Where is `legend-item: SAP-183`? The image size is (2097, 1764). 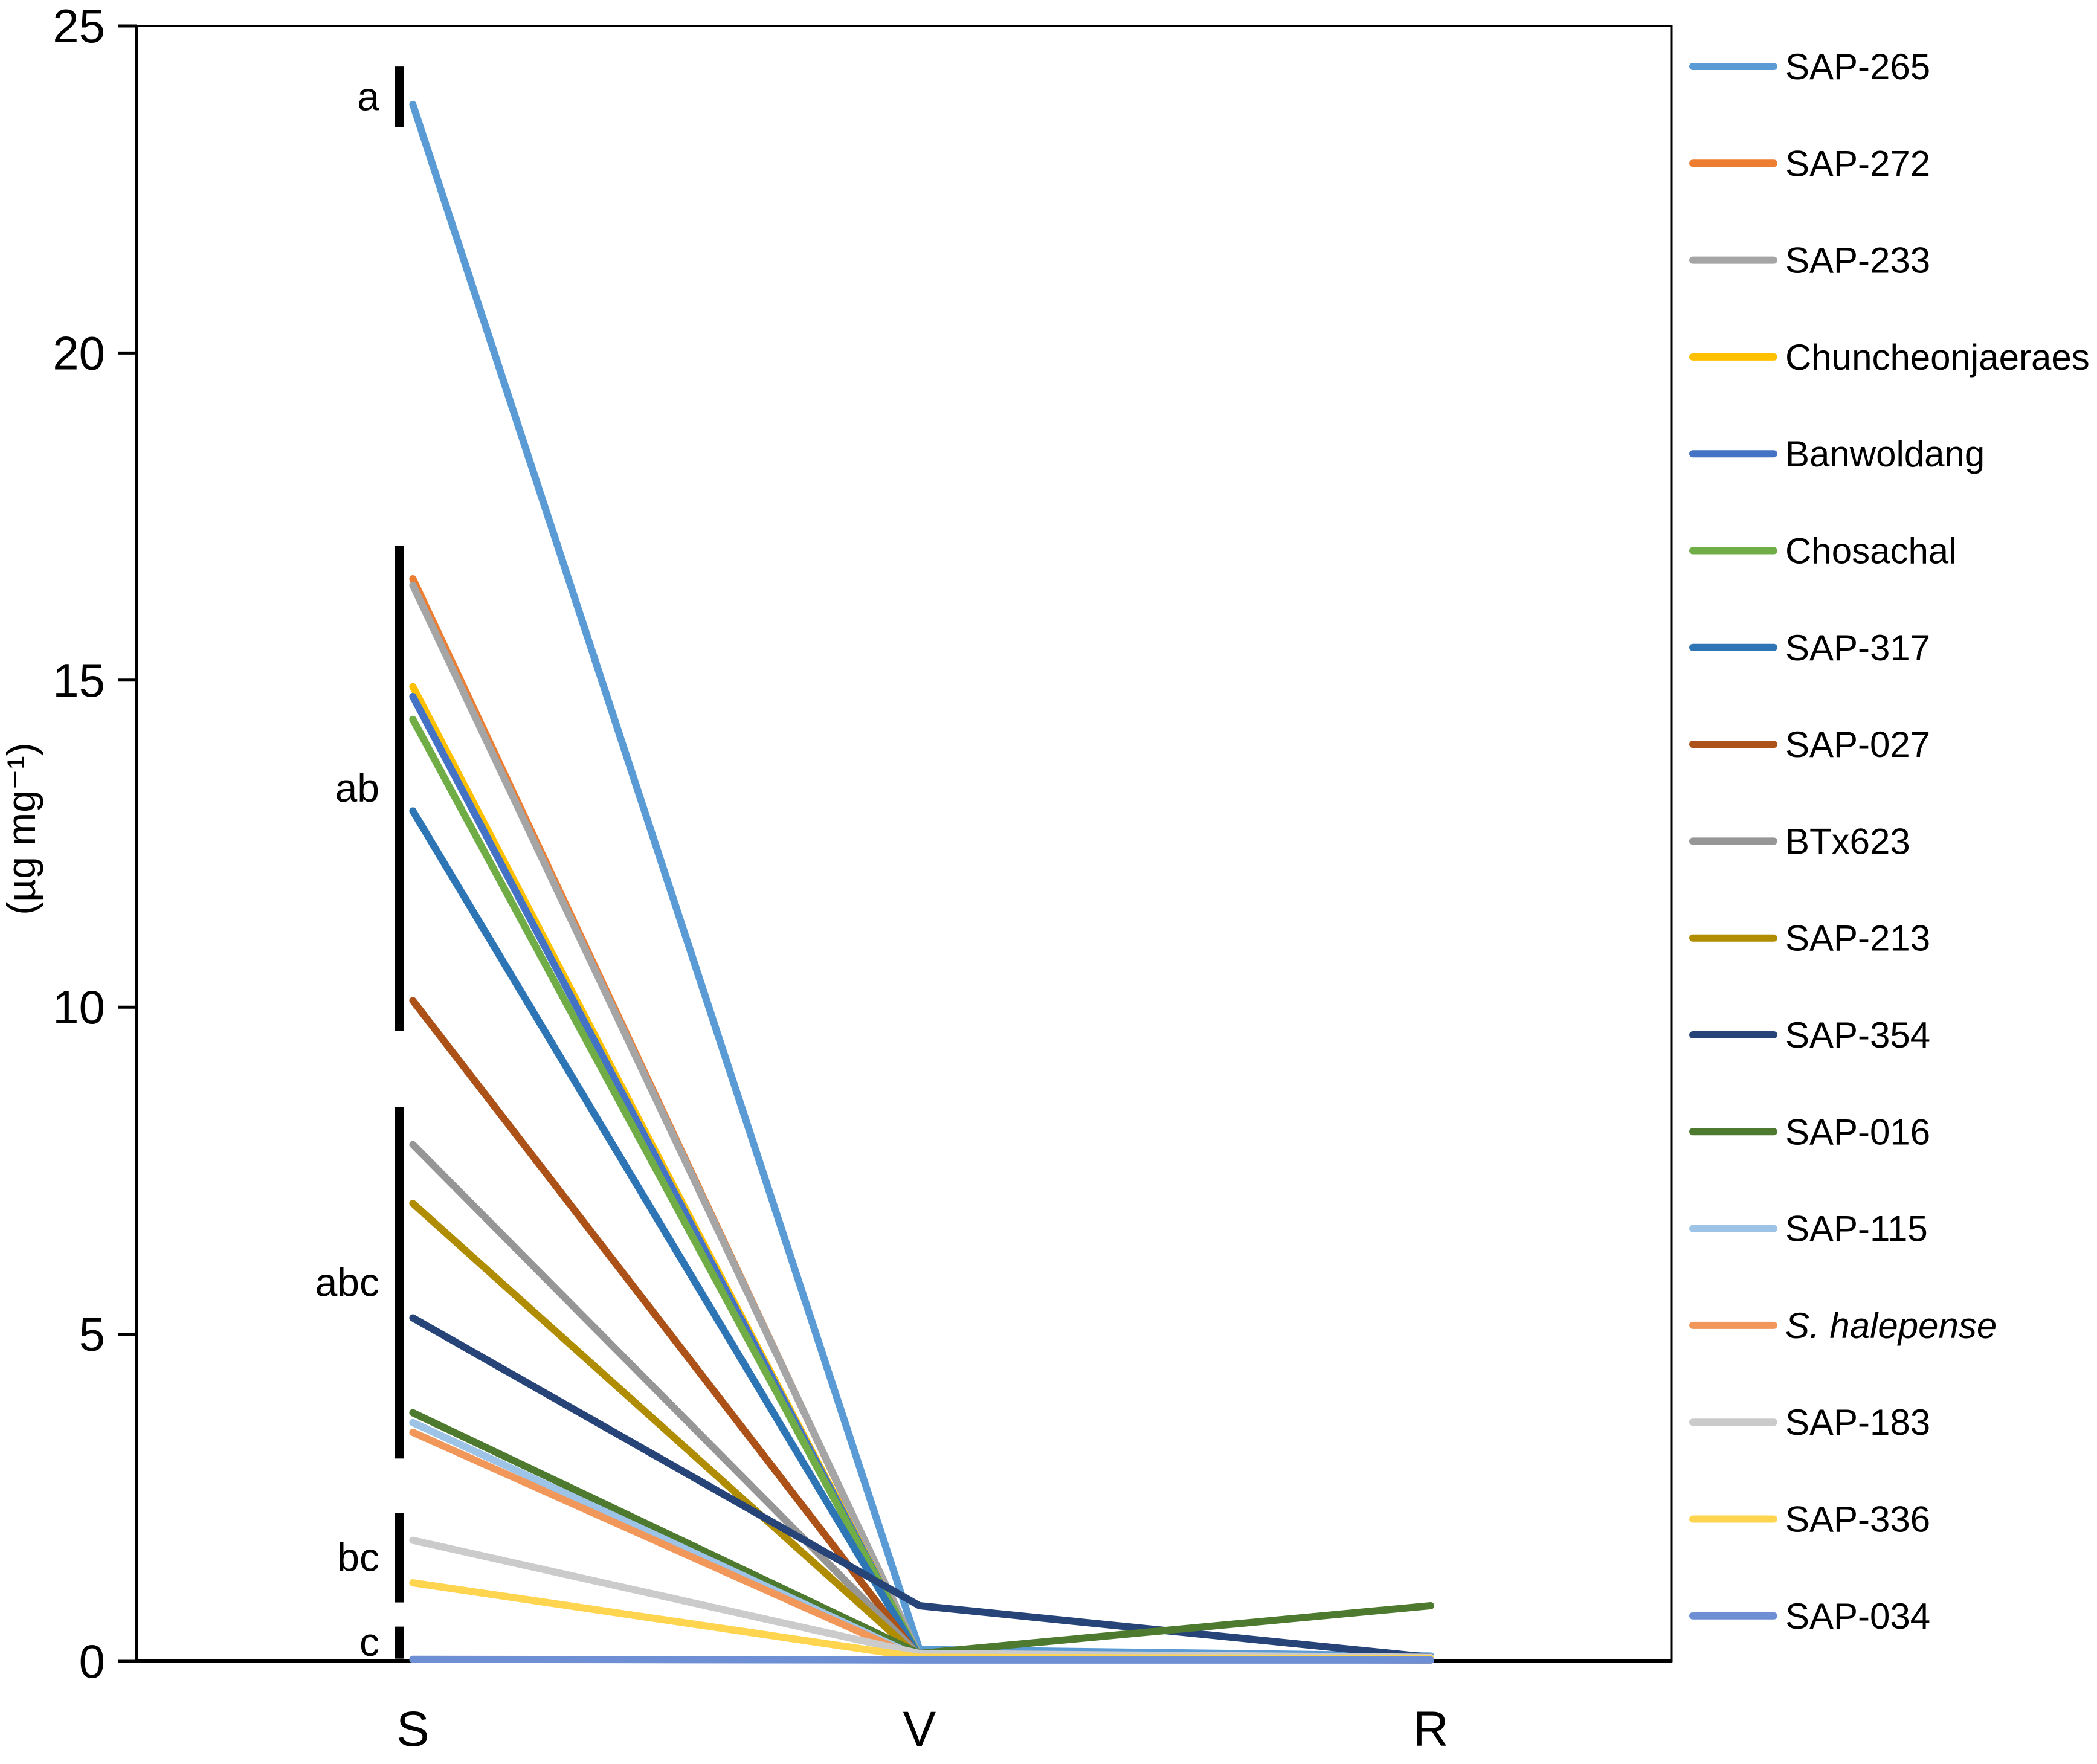 legend-item: SAP-183 is located at coordinates (1810, 1422).